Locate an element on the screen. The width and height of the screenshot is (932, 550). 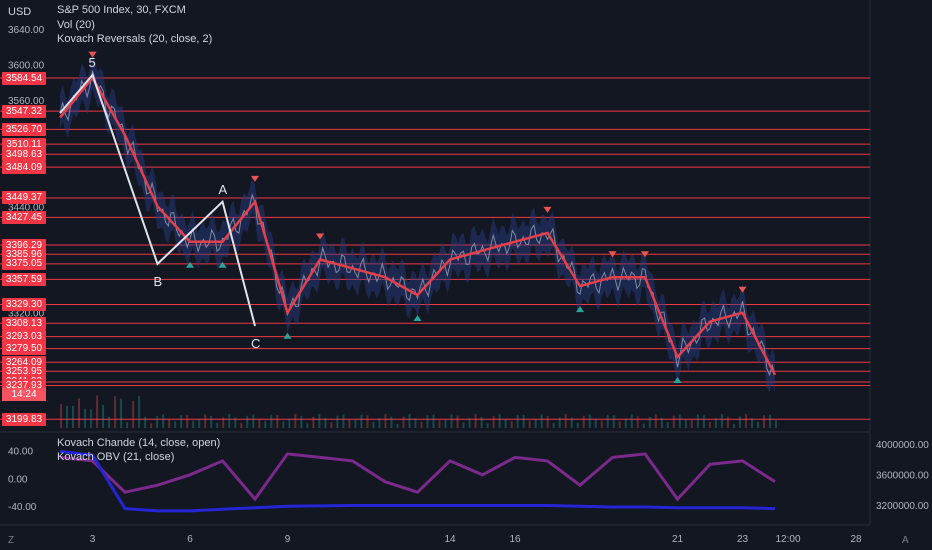
chande-tick-label: -40.00 is located at coordinates (22, 507).